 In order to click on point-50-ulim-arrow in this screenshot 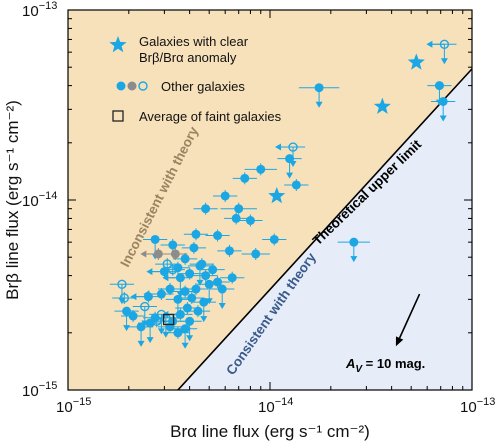, I will do `click(127, 328)`.